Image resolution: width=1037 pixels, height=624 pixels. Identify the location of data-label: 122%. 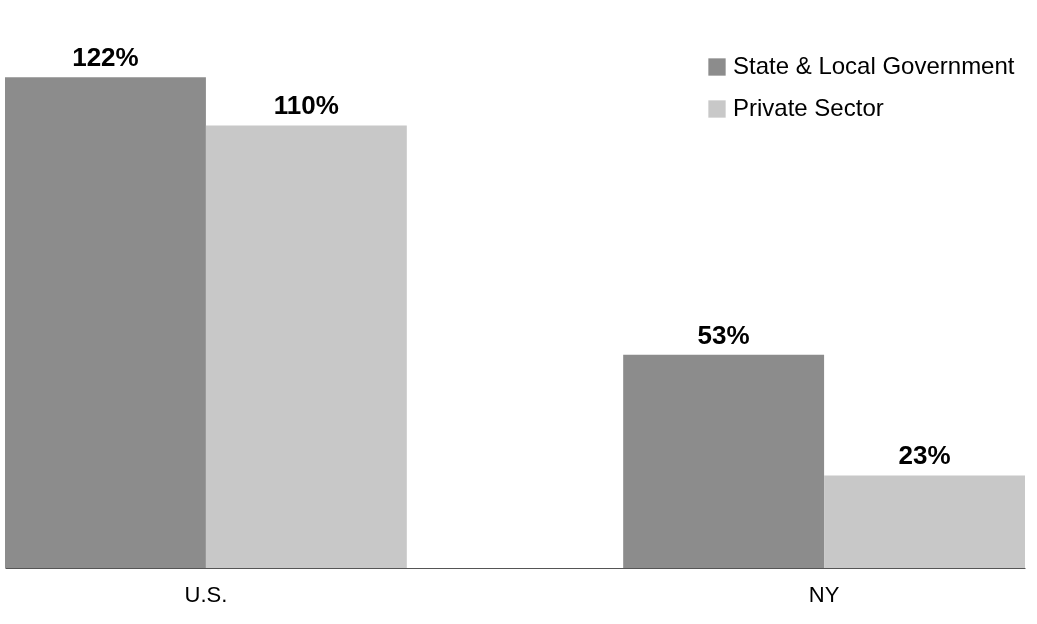
(105, 57).